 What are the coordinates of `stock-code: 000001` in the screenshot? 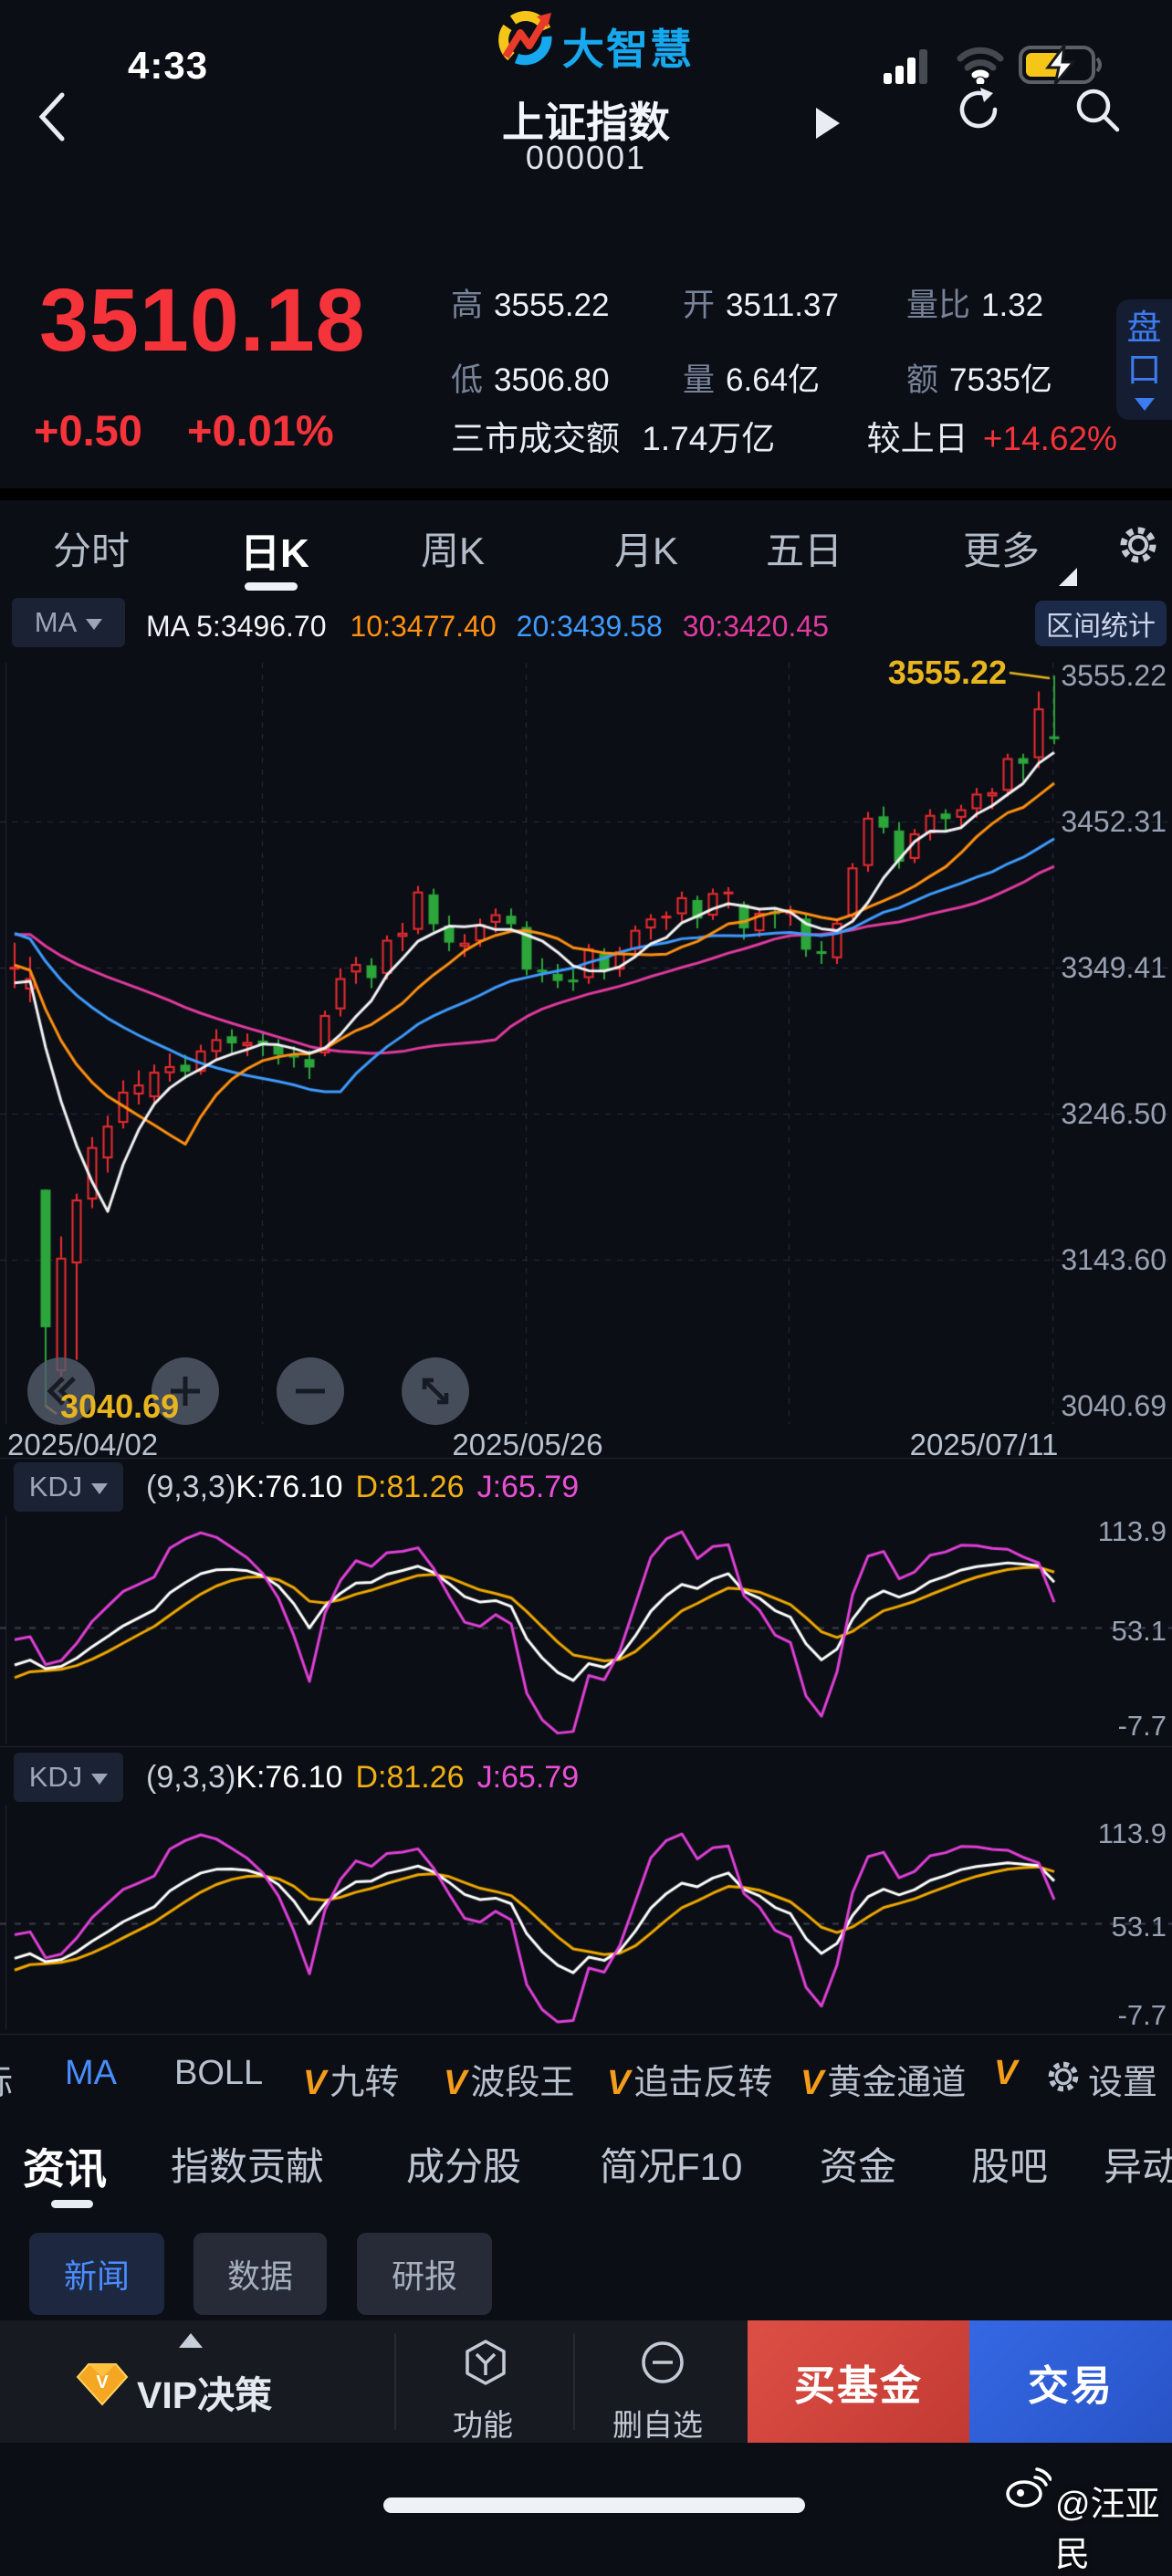 It's located at (586, 157).